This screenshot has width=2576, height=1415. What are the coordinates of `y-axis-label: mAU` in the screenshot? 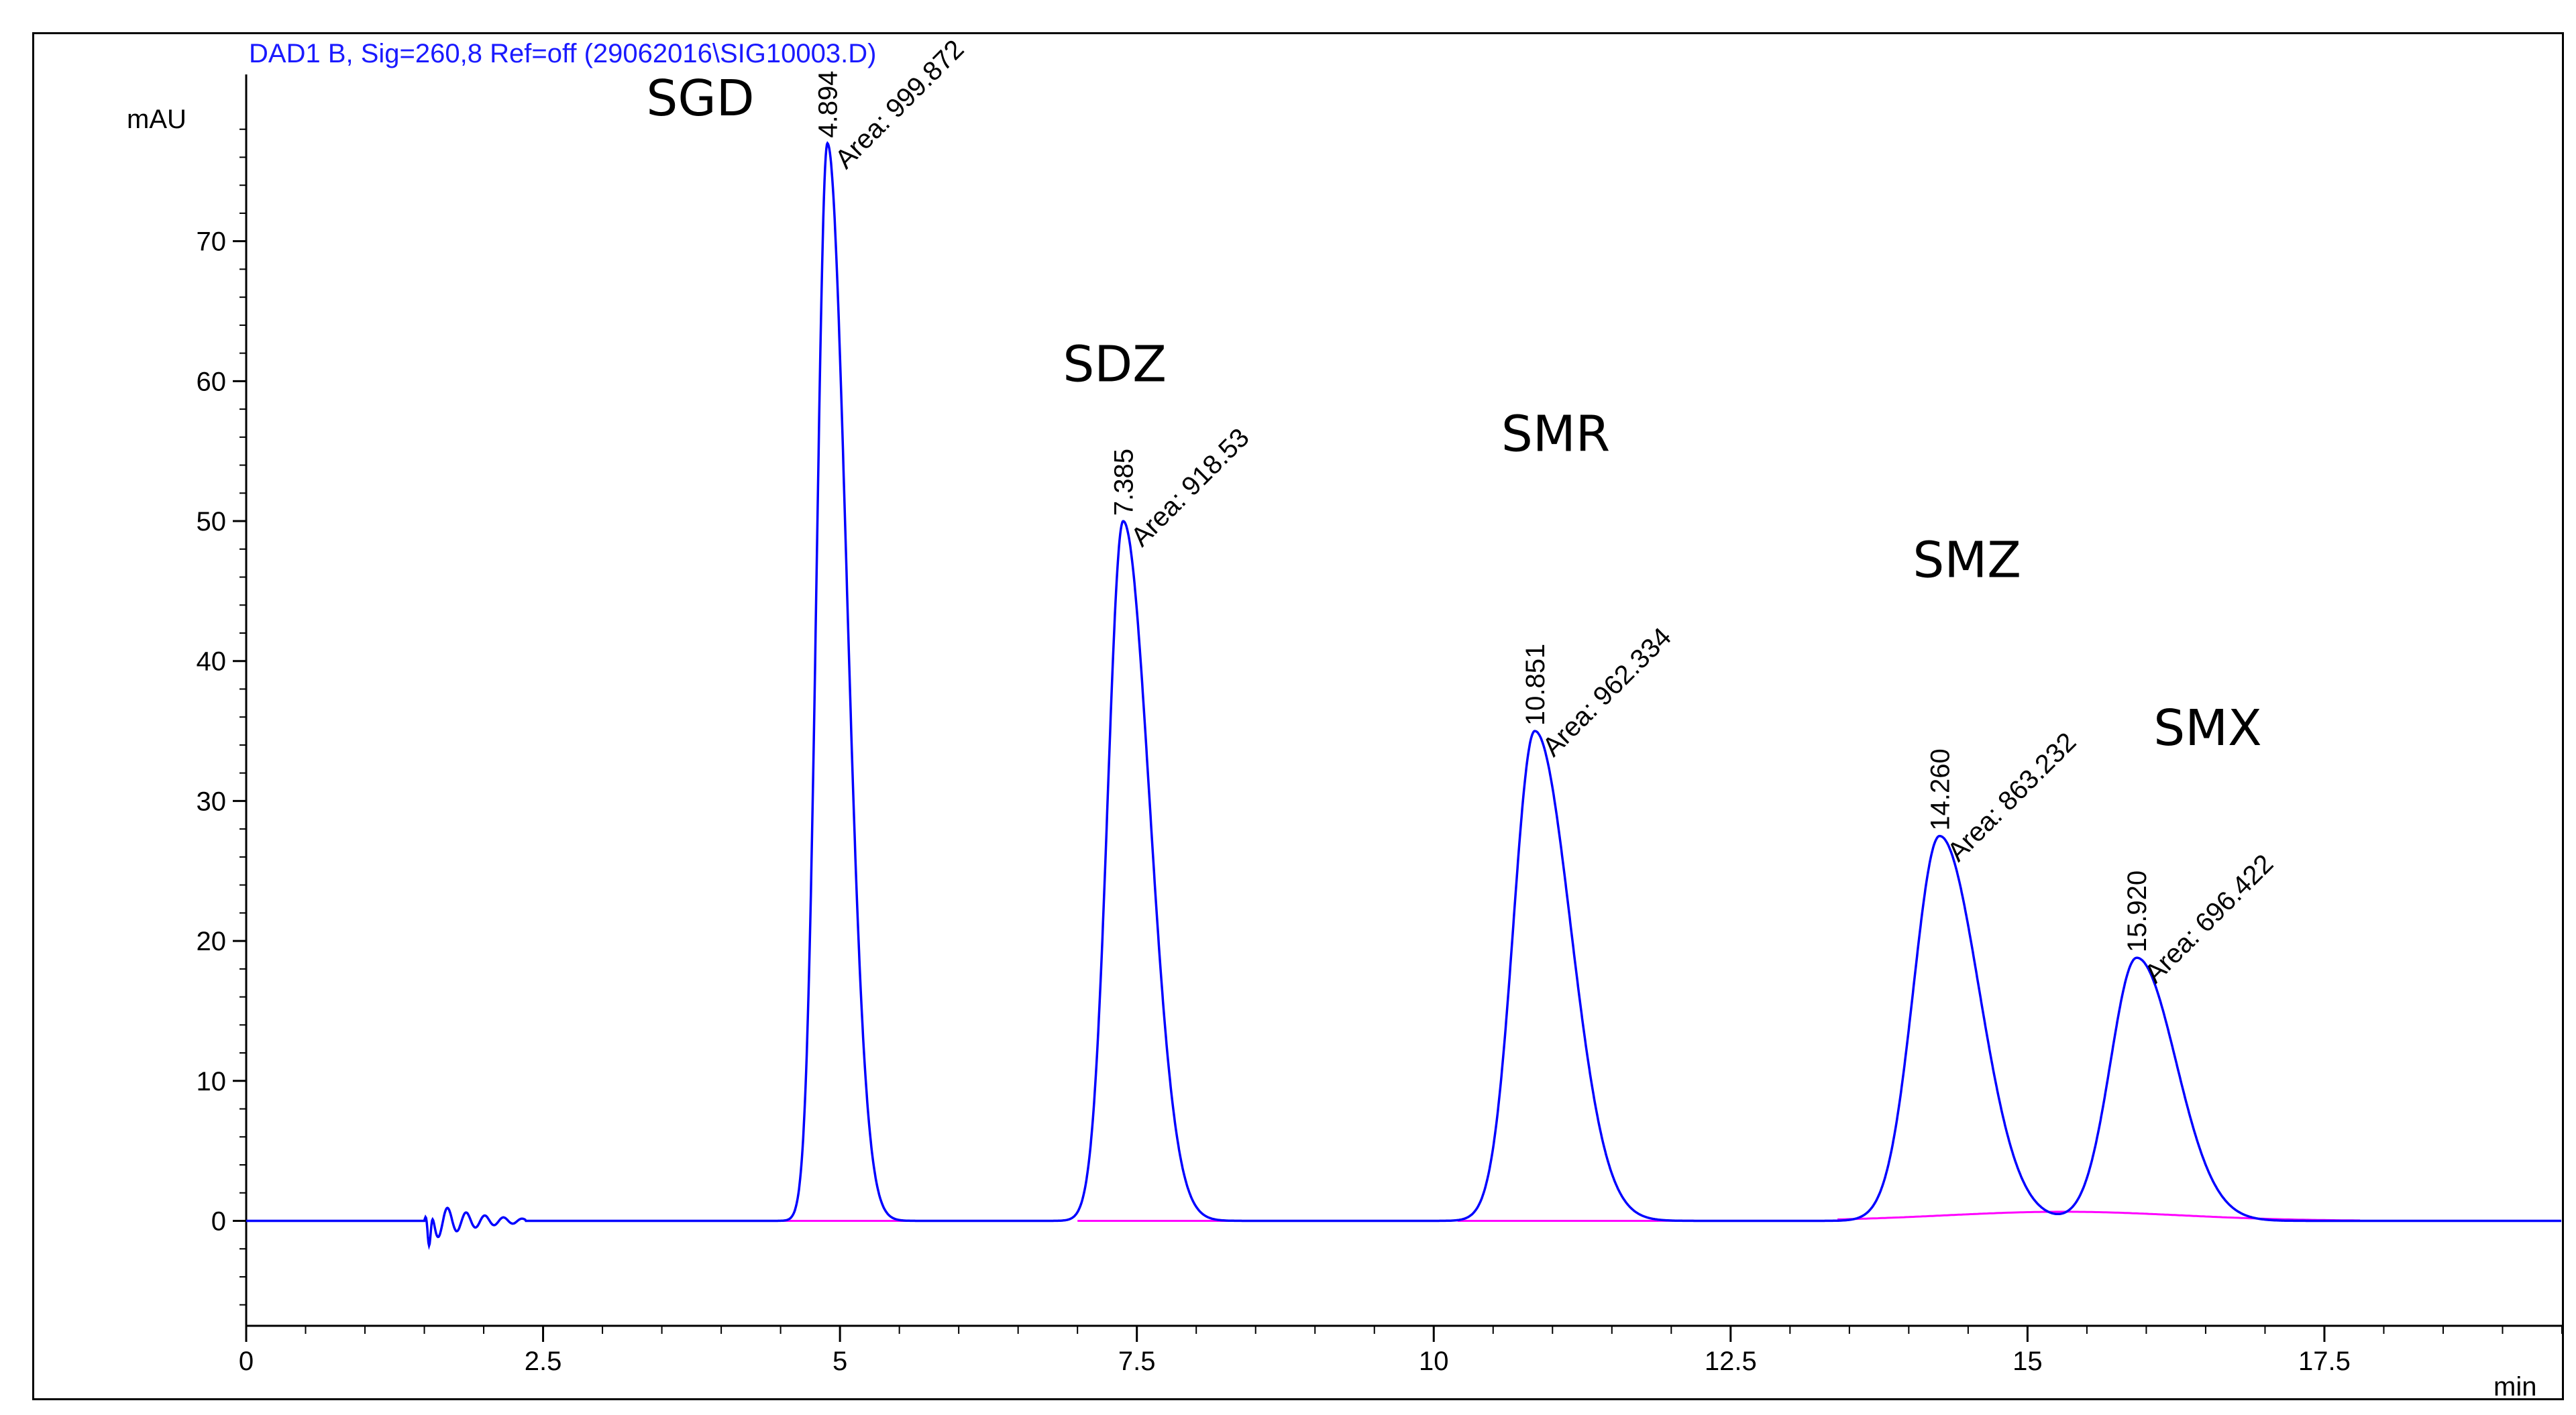 It's located at (156, 119).